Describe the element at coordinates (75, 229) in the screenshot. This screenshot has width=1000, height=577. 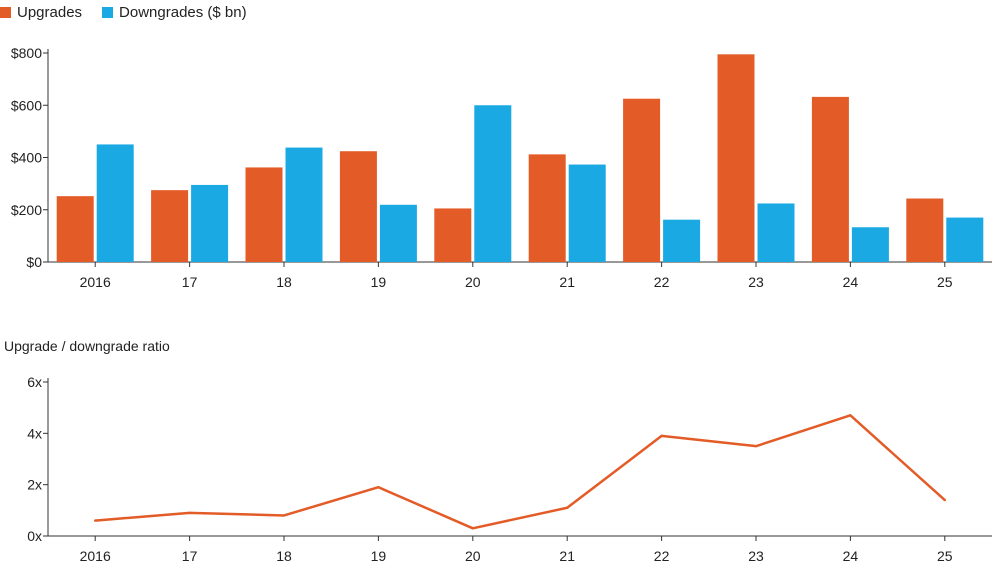
I see `bar-upgrades-2016` at that location.